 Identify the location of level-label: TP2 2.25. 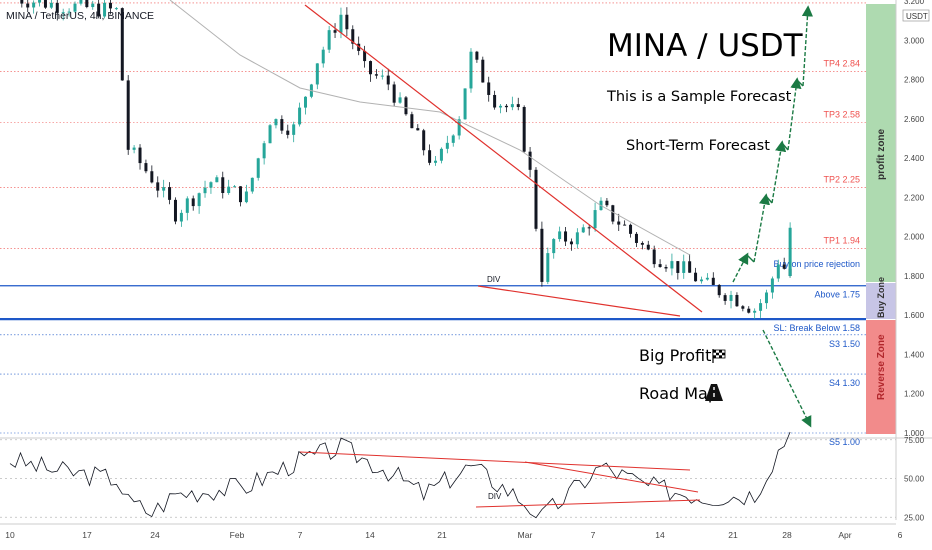
(841, 180).